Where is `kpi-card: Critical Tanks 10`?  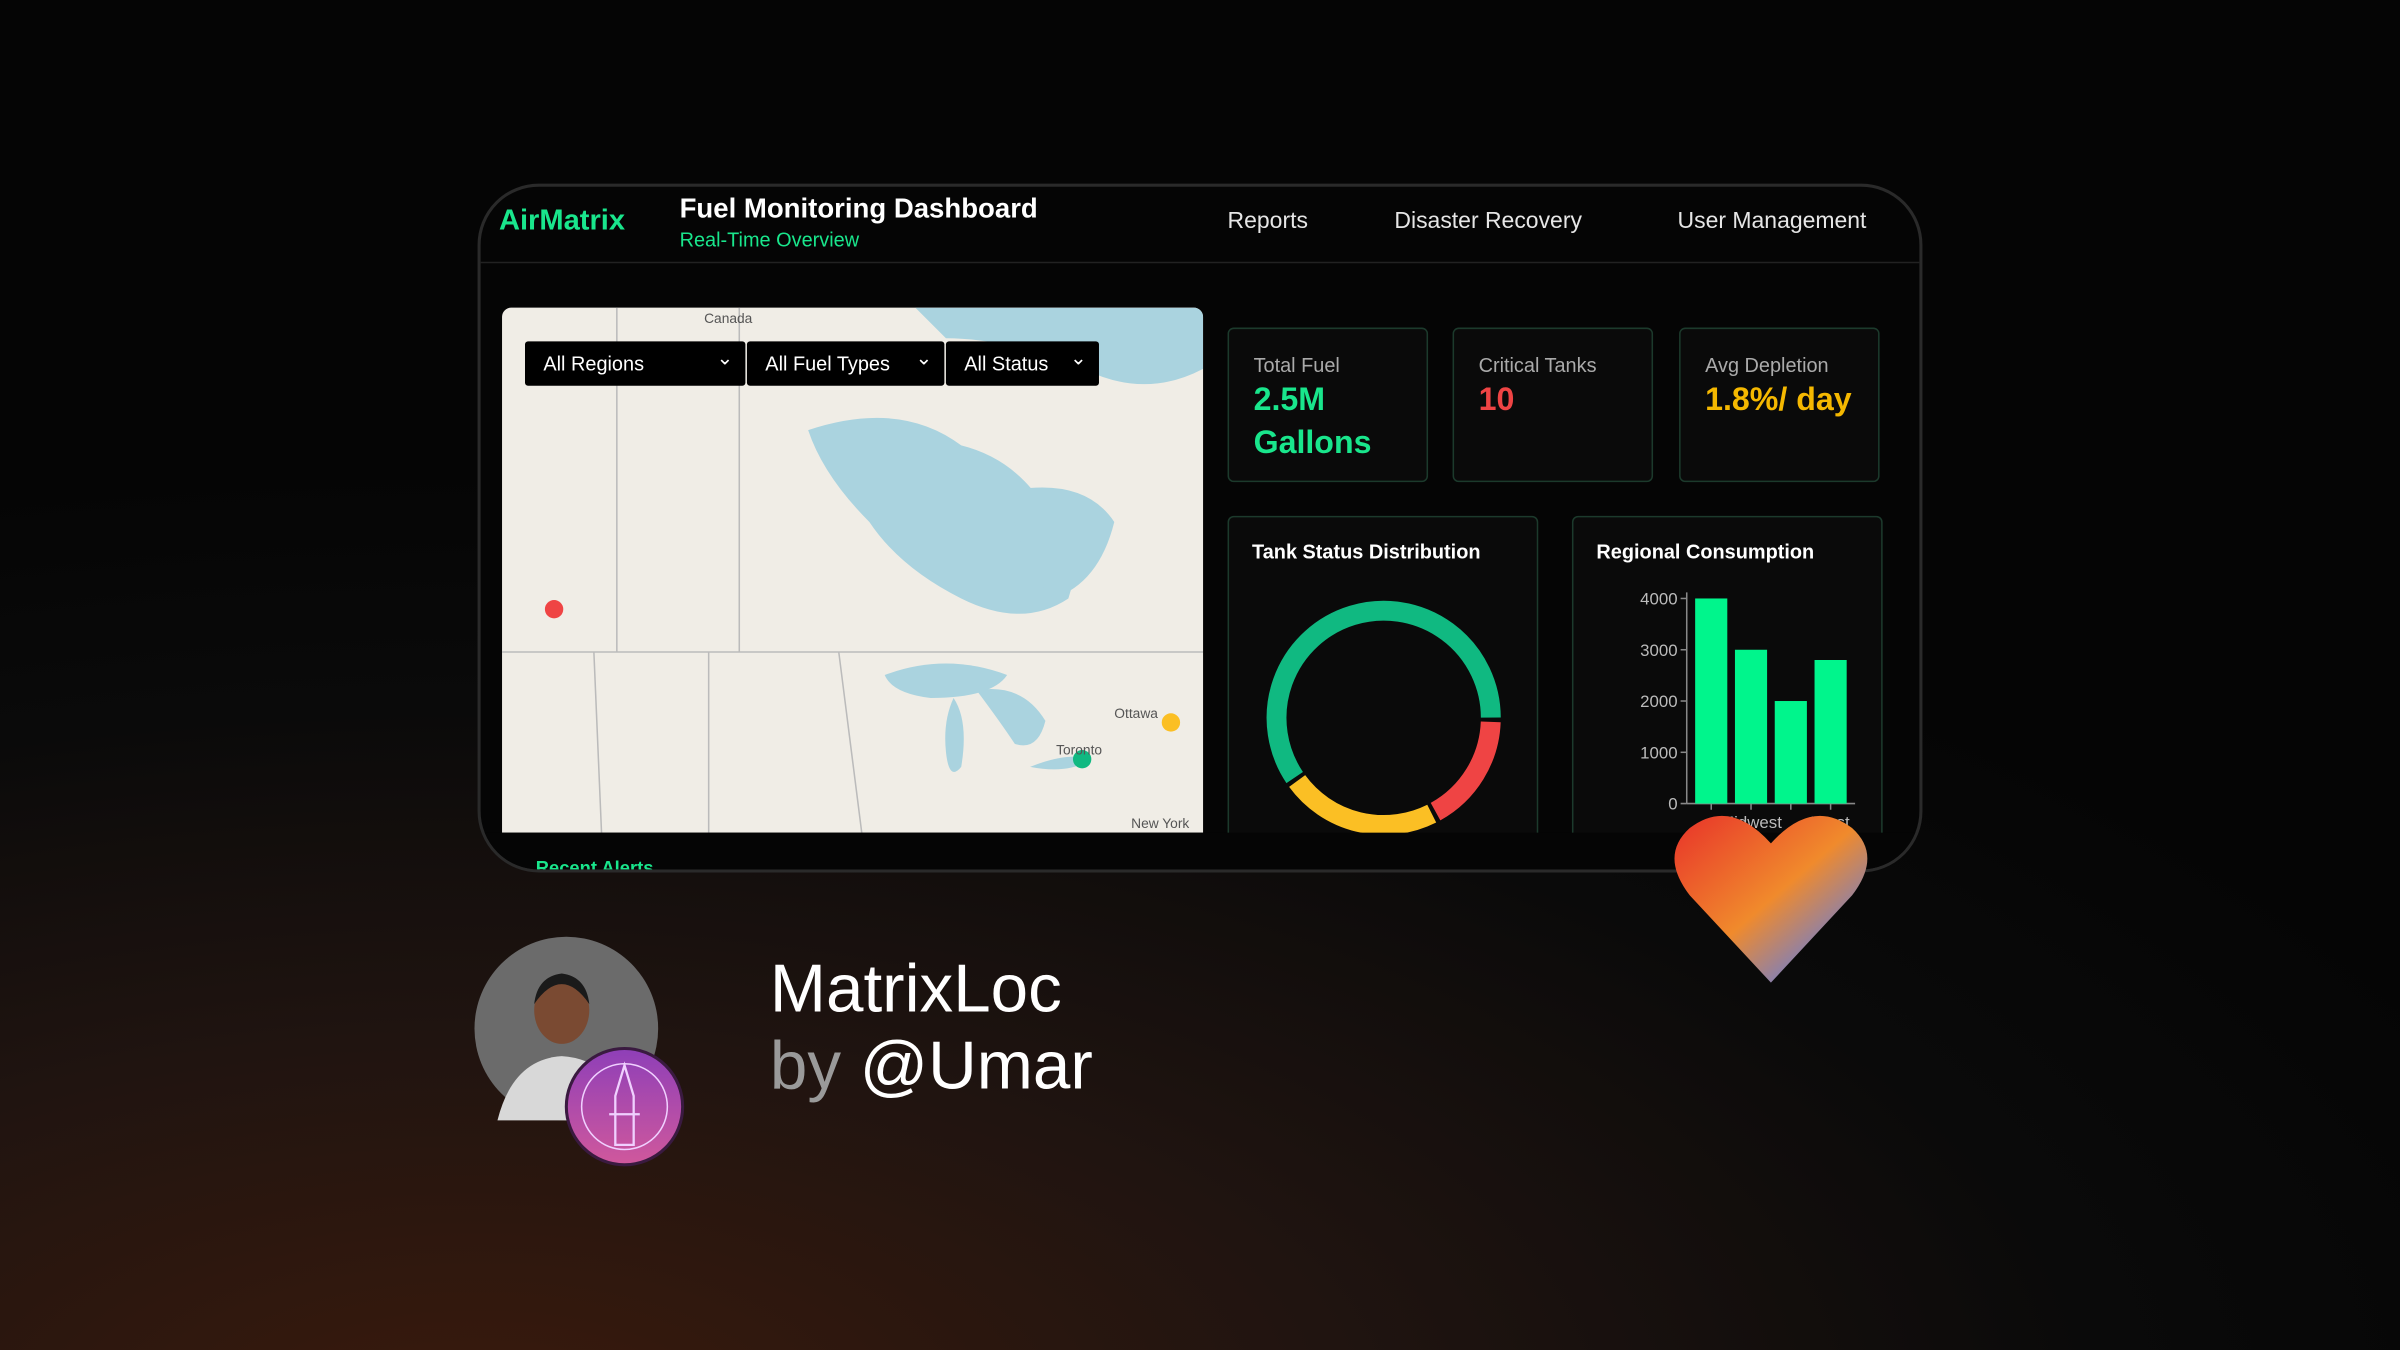 kpi-card: Critical Tanks 10 is located at coordinates (1553, 405).